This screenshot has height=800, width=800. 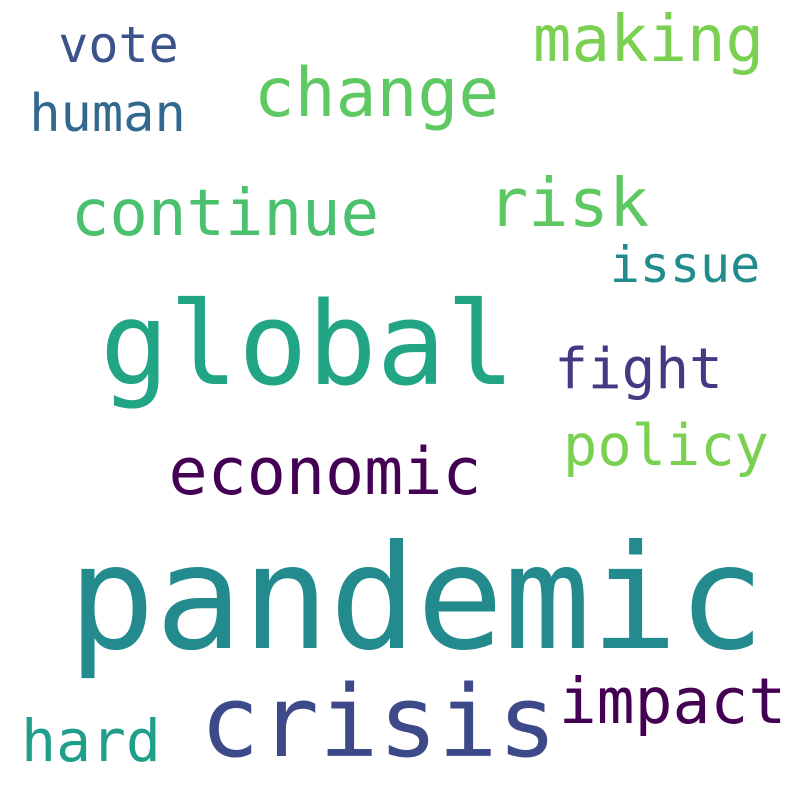 What do you see at coordinates (325, 472) in the screenshot?
I see `word-economic: economic` at bounding box center [325, 472].